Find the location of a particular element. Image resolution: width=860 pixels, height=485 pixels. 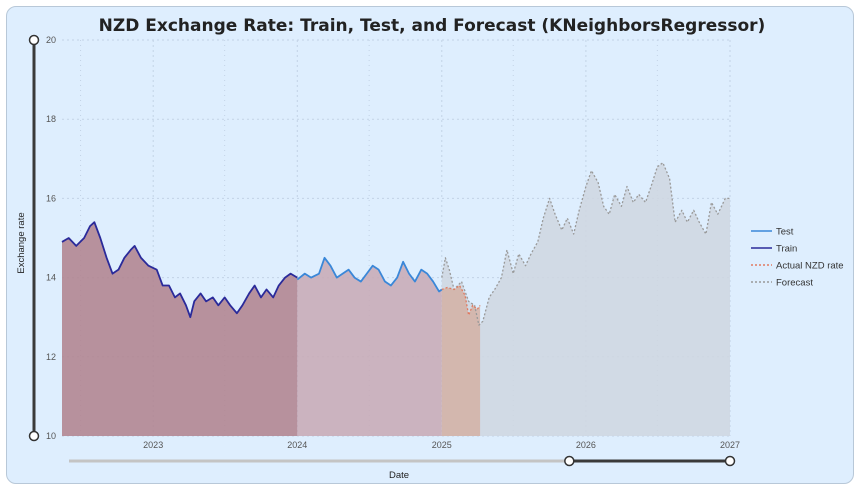

area-test is located at coordinates (369, 346).